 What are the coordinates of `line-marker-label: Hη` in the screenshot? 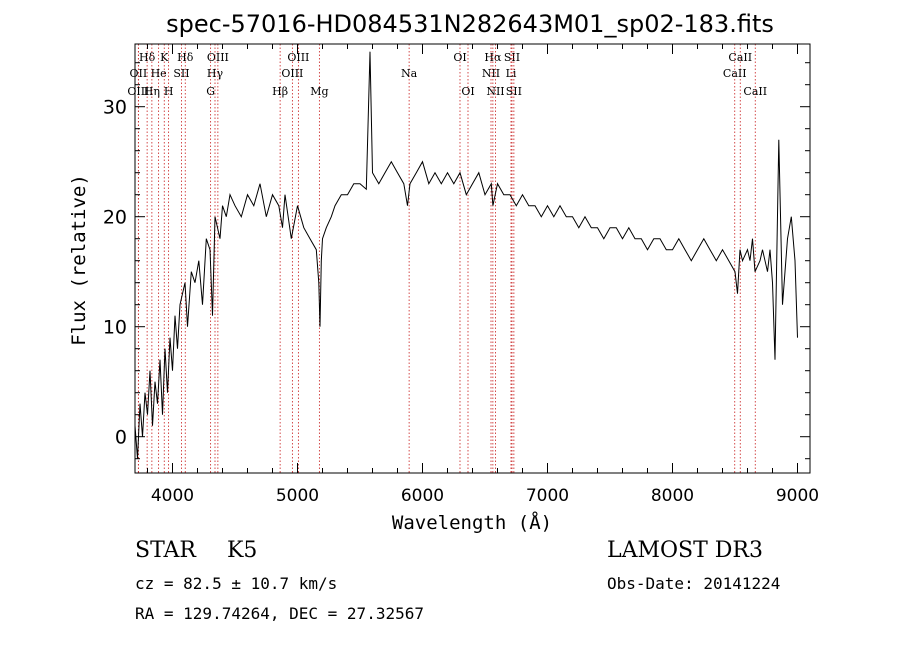 It's located at (152, 91).